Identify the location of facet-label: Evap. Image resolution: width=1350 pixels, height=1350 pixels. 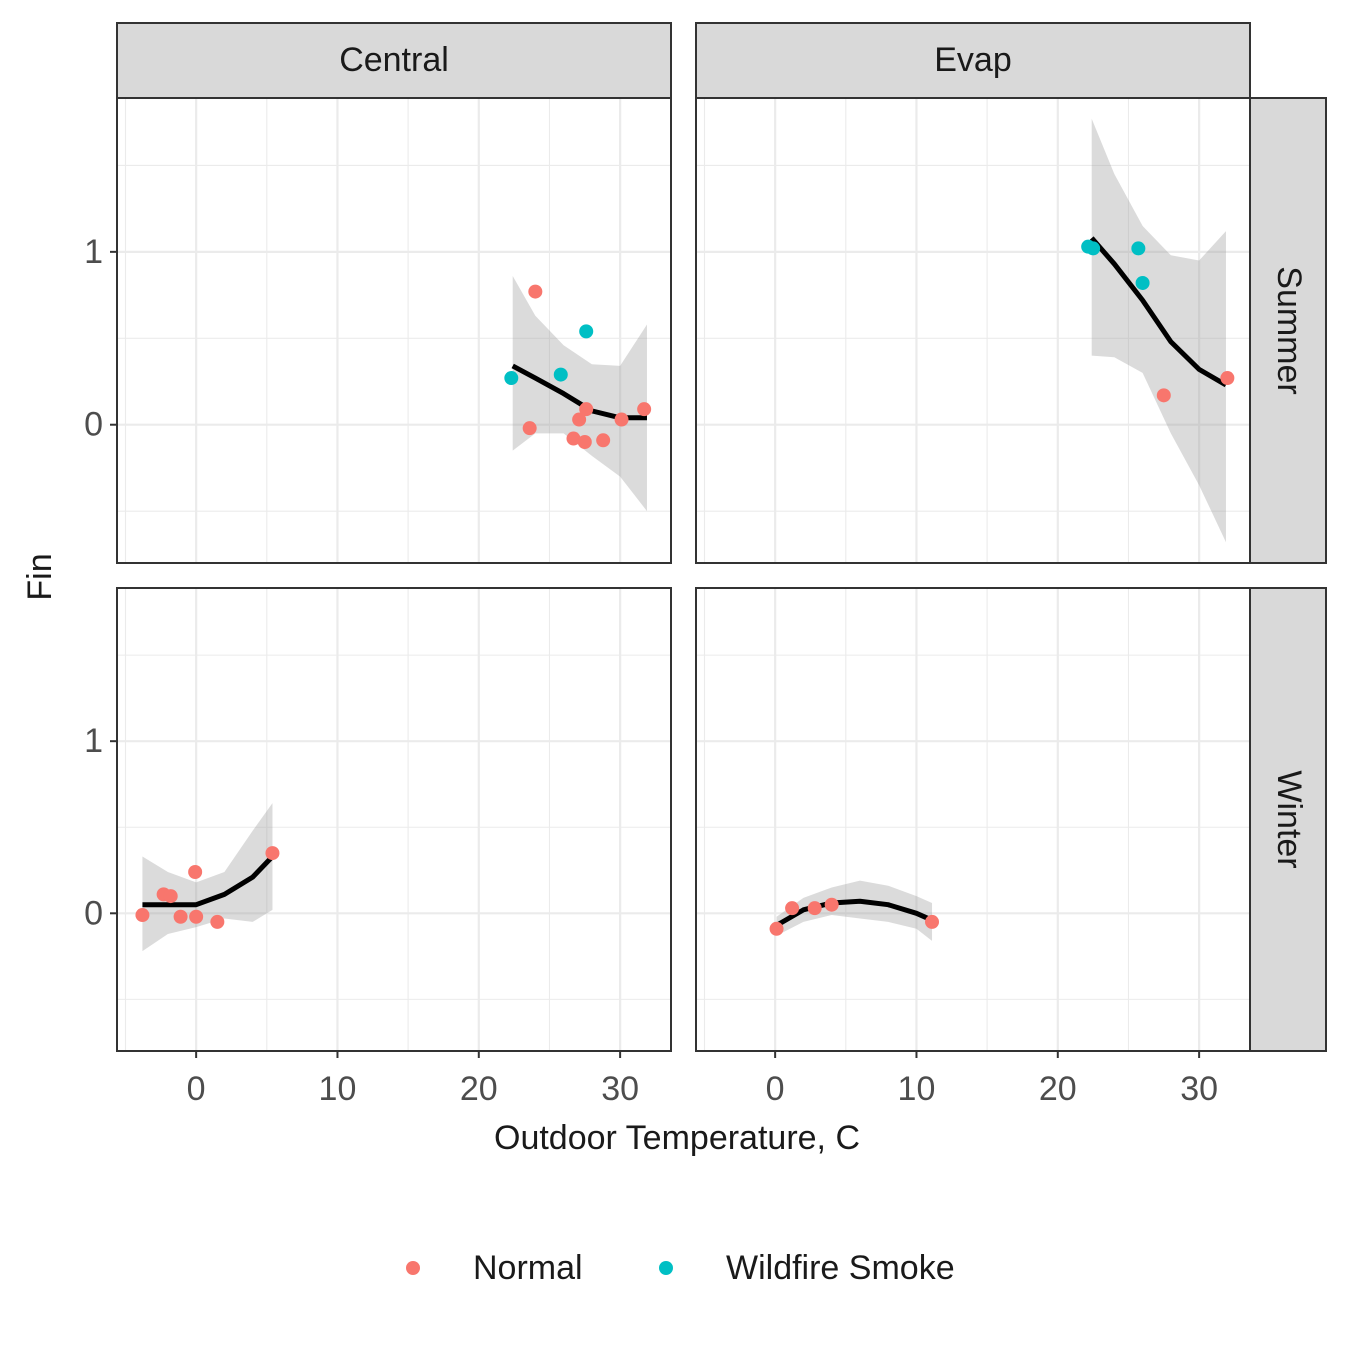
(973, 60).